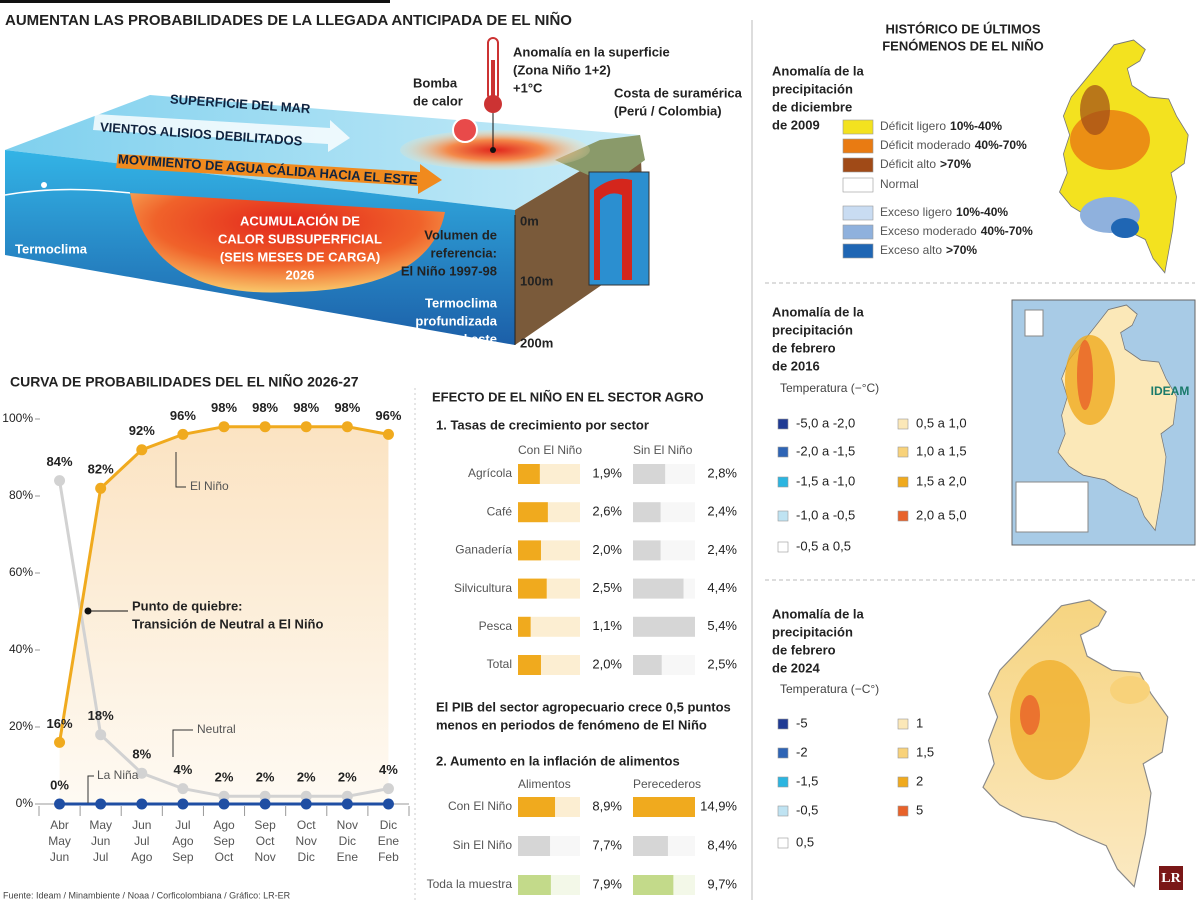  Describe the element at coordinates (21, 726) in the screenshot. I see `y-tick-label: 20%` at that location.